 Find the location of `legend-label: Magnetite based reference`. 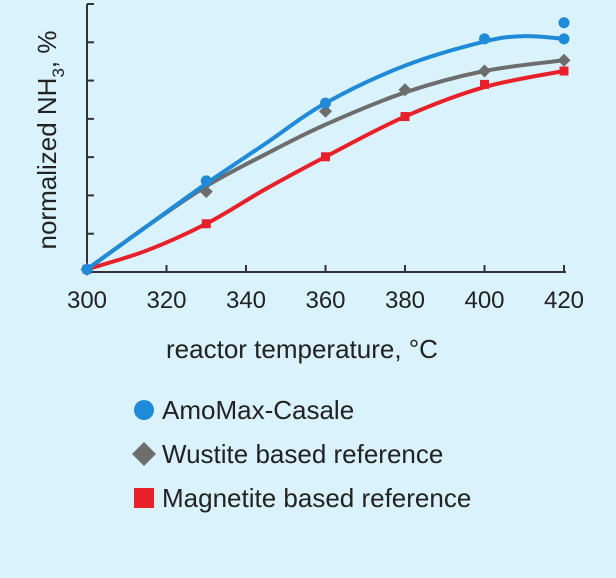

legend-label: Magnetite based reference is located at coordinates (316, 498).